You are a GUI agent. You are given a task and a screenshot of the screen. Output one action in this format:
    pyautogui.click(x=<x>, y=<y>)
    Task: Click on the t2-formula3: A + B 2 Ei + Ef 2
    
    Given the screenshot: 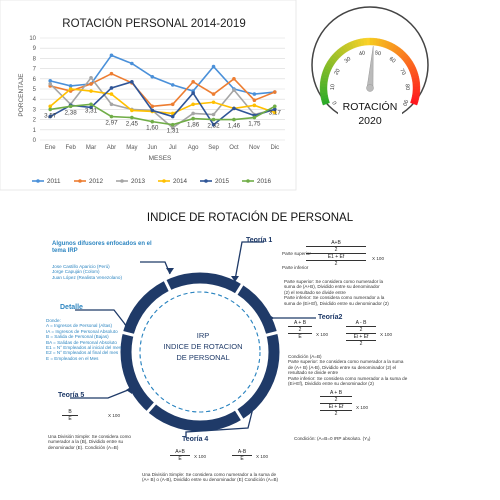 What is the action you would take?
    pyautogui.click(x=336, y=403)
    